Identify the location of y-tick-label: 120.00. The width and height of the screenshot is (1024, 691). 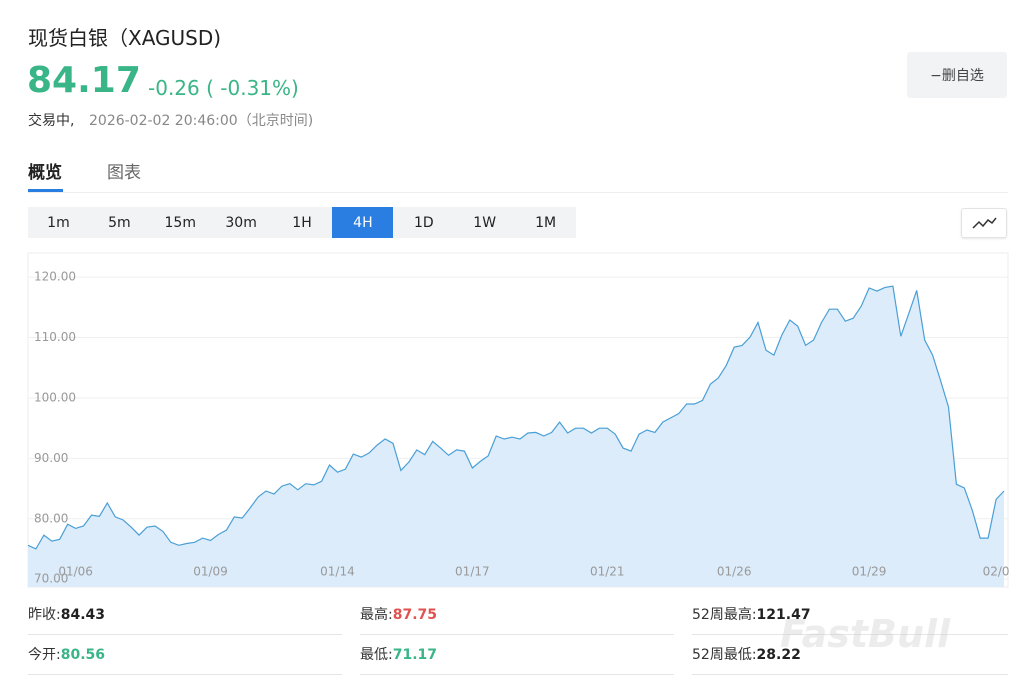
(55, 277).